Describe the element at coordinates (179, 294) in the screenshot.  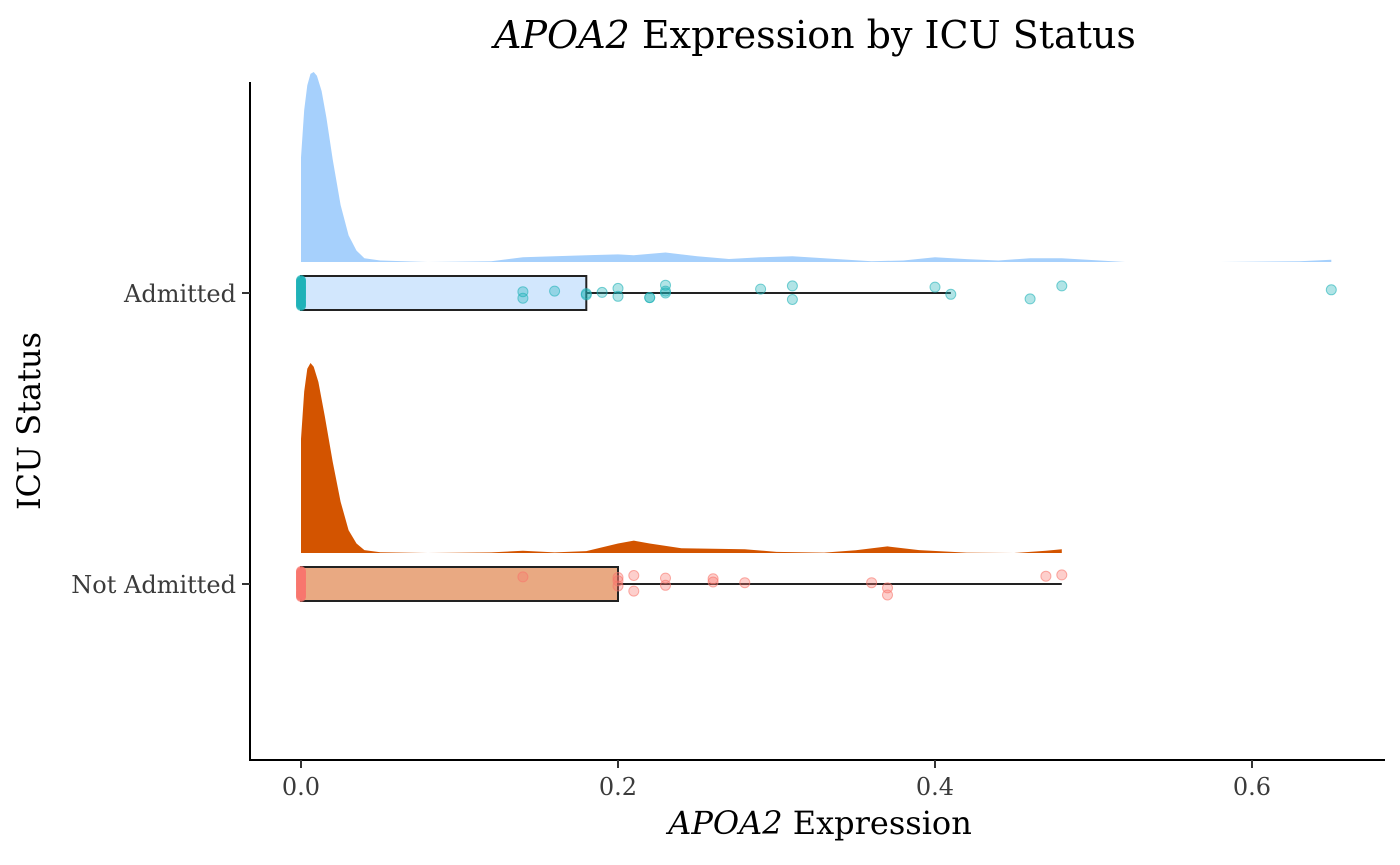
I see `y-tick-label: Admitted` at that location.